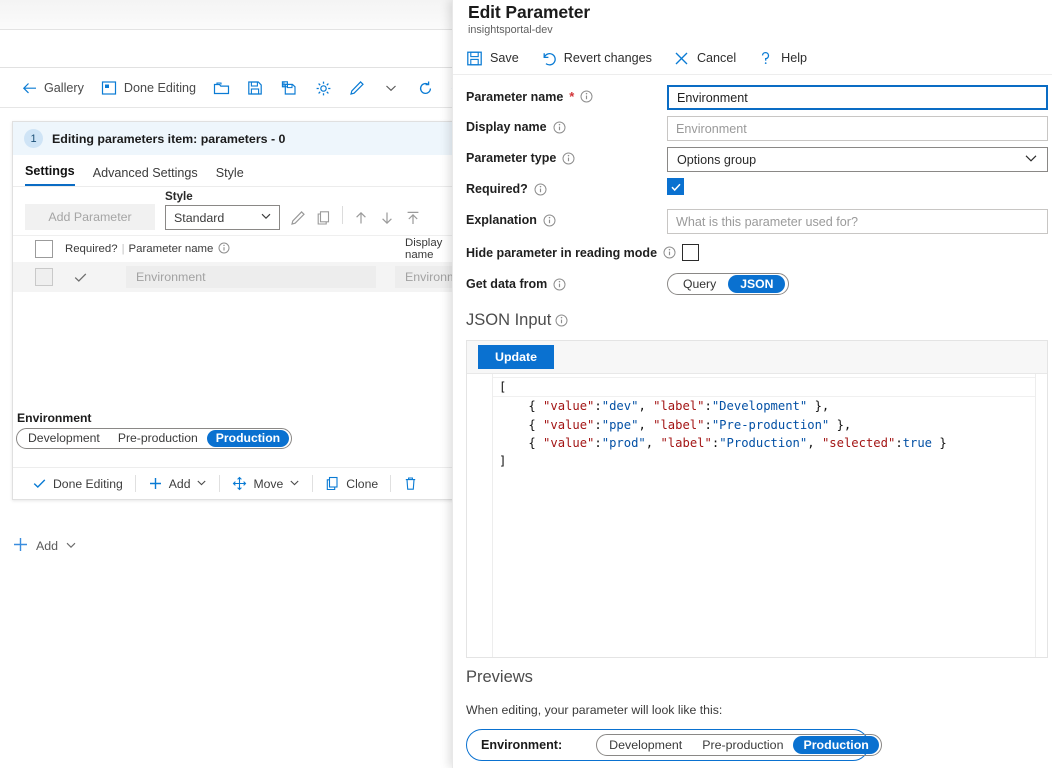  I want to click on tab-style: Style, so click(229, 173).